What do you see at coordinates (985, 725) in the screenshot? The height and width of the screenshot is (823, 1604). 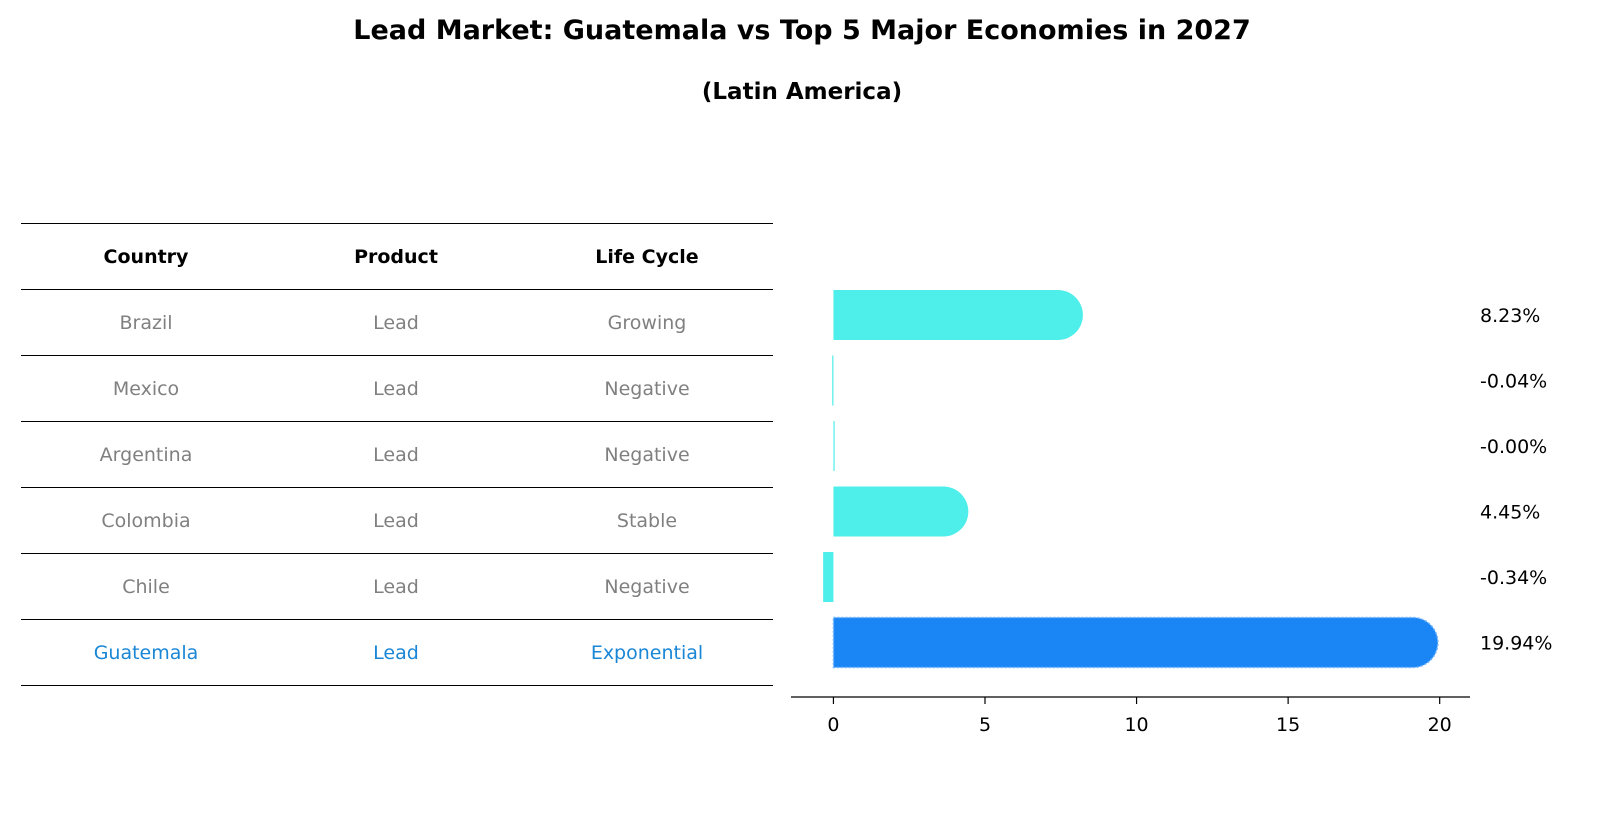 I see `x-tick-label: 5` at bounding box center [985, 725].